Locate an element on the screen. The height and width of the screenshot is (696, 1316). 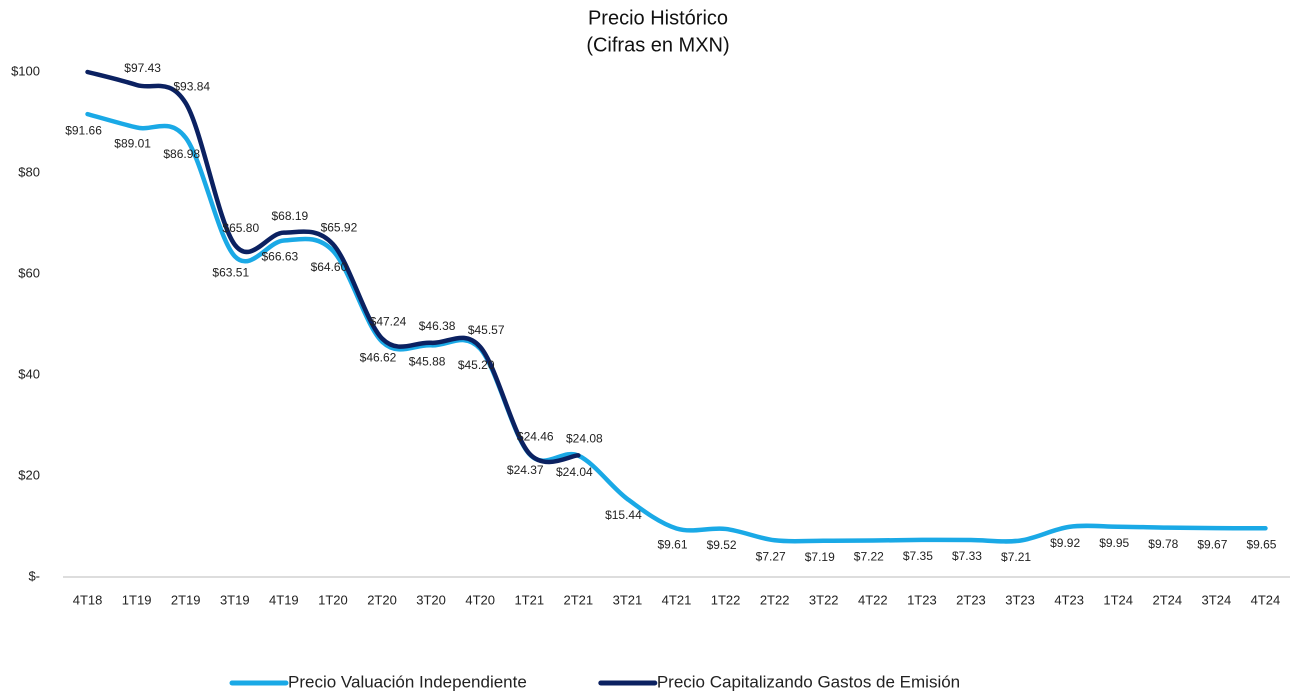
data-label: $7.21 is located at coordinates (1016, 557).